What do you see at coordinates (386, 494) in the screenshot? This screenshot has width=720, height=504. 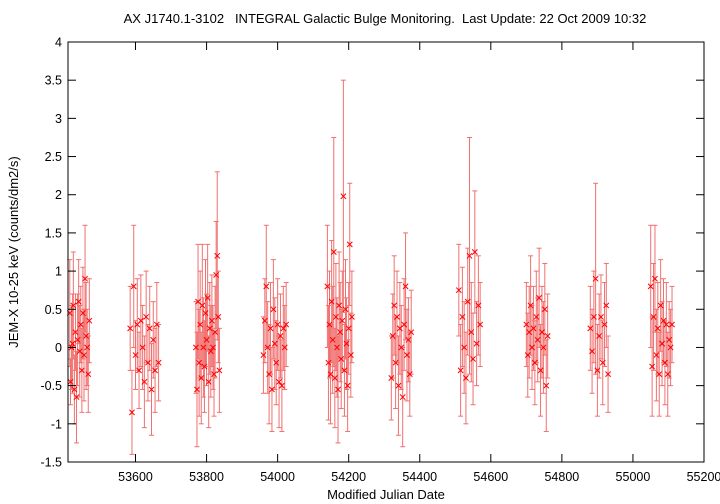 I see `x-axis-label: Modified Julian Date` at bounding box center [386, 494].